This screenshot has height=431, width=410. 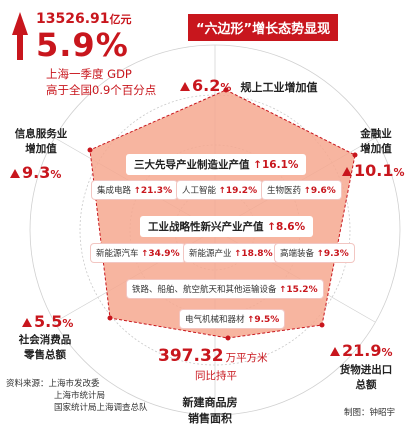 I want to click on vertex-housing-value: 397.32 万平方米, so click(x=213, y=356).